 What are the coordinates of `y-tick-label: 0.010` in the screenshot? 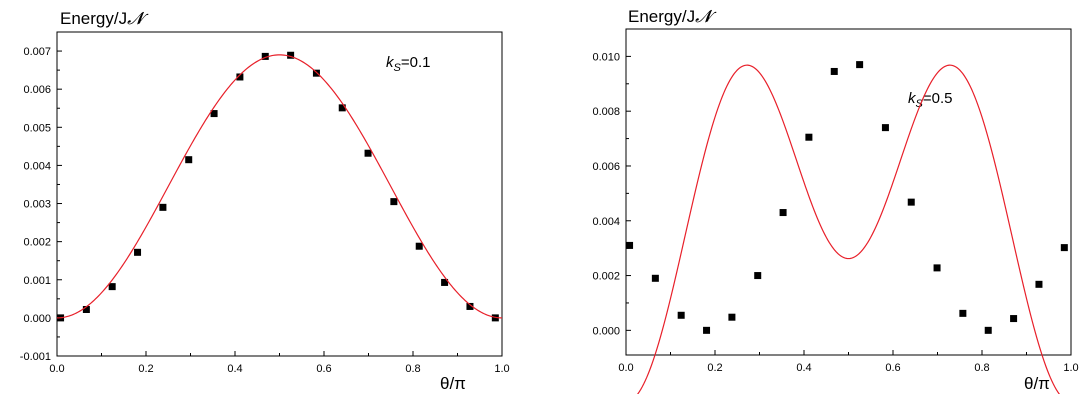 It's located at (606, 57).